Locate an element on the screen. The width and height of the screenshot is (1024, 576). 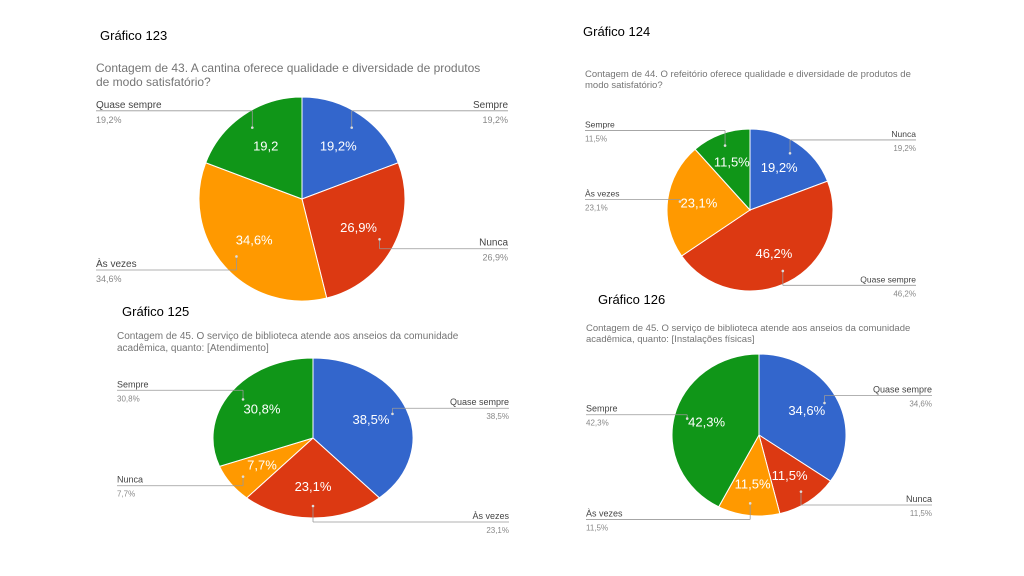
slice-label: 38,5% is located at coordinates (371, 419).